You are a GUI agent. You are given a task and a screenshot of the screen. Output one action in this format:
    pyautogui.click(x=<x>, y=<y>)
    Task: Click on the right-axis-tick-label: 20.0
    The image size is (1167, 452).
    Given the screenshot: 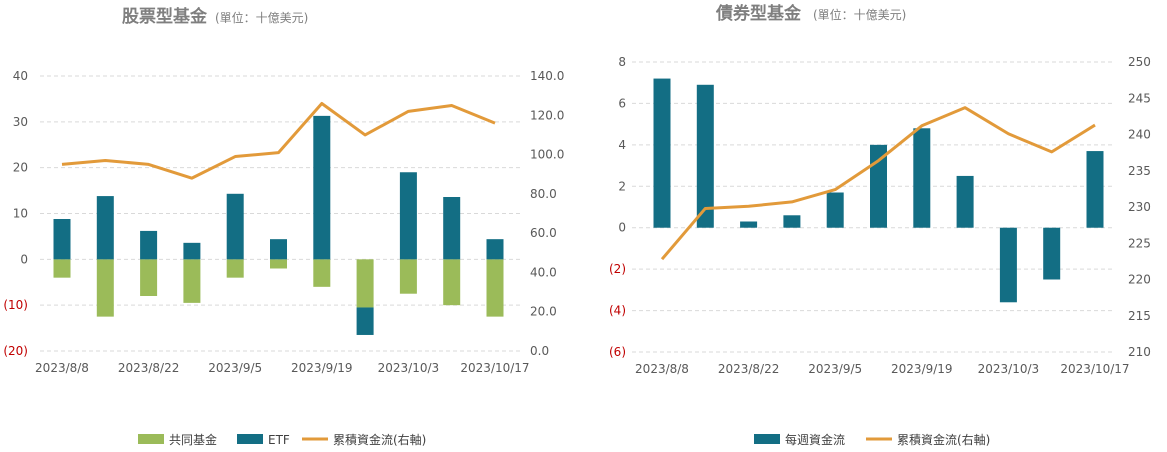 What is the action you would take?
    pyautogui.click(x=543, y=312)
    